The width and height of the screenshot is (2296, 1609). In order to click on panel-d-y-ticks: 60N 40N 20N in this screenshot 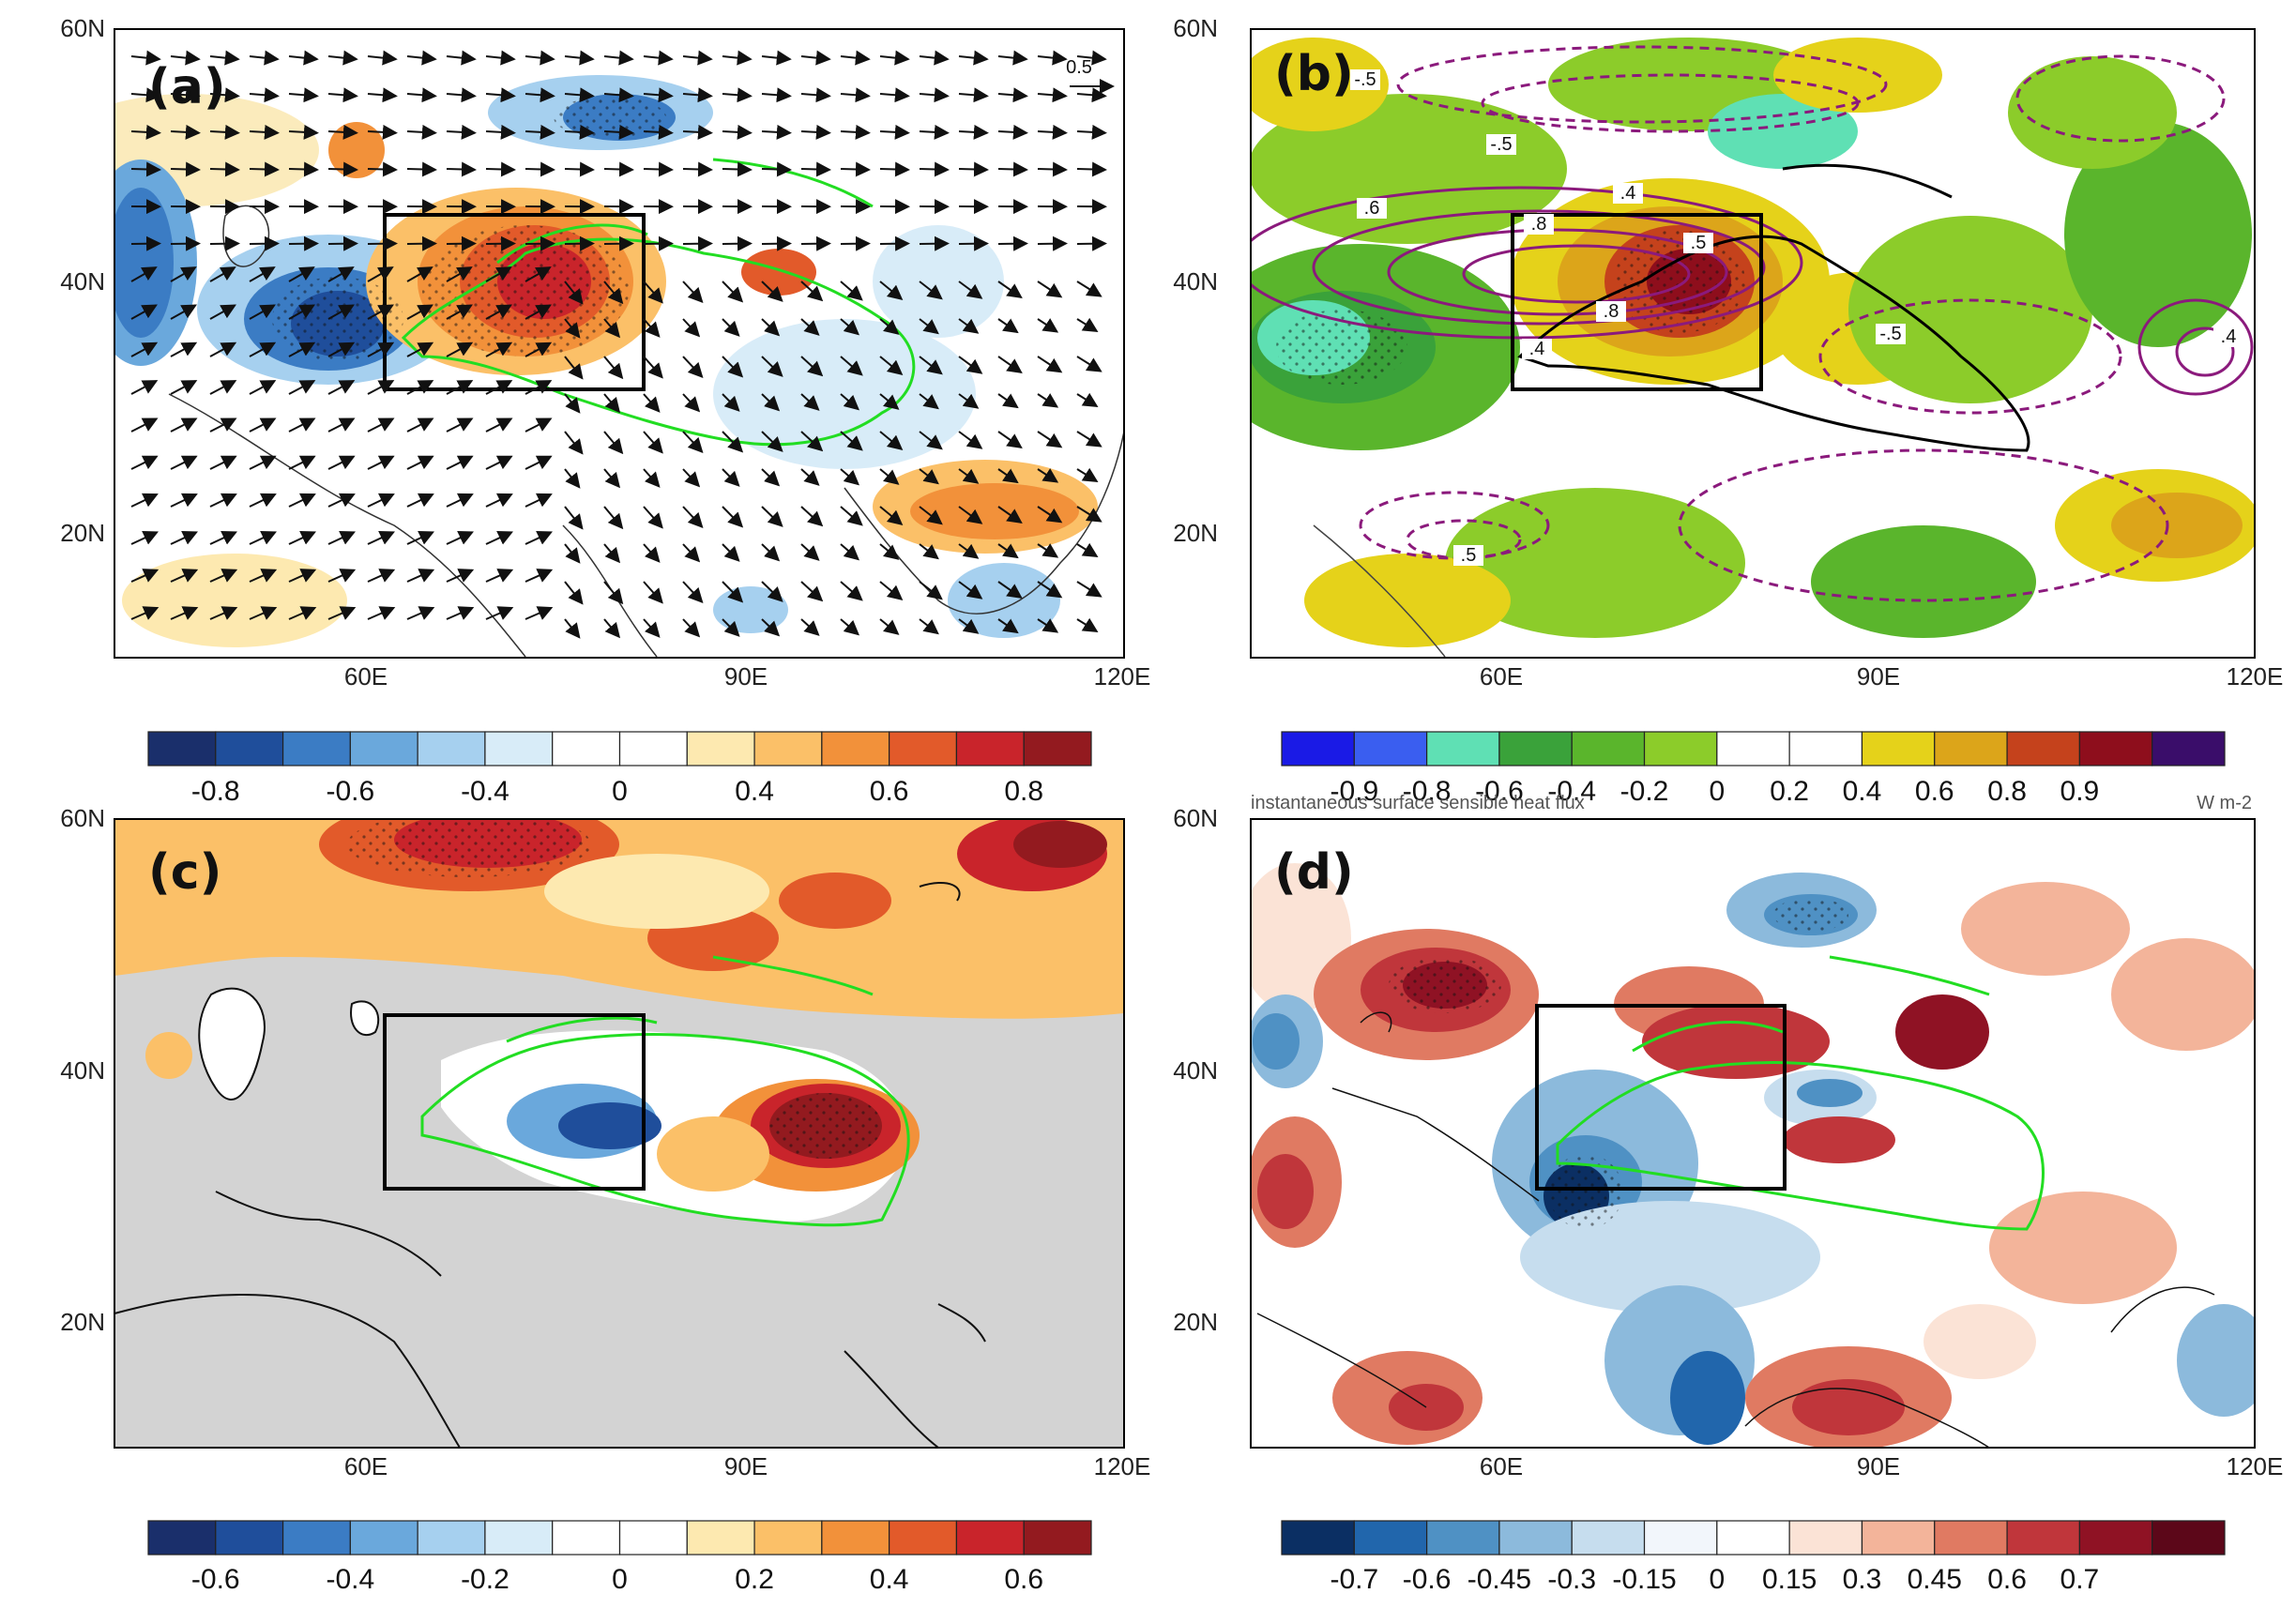, I will do `click(1195, 1070)`.